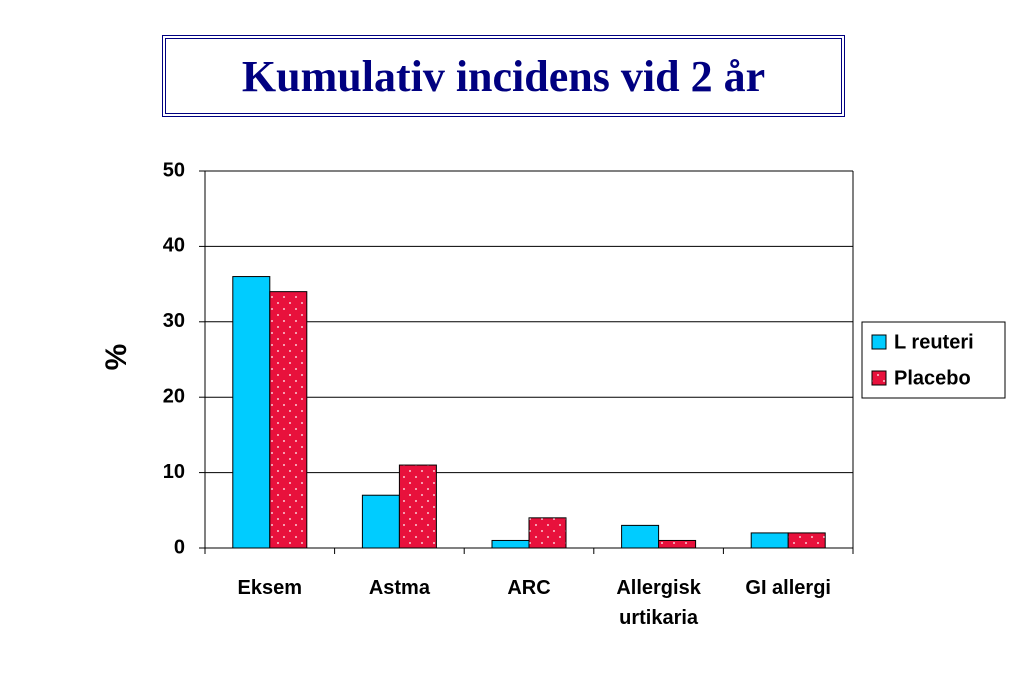 The height and width of the screenshot is (682, 1023). I want to click on chart-title: Kumulativ incidens vid 2 år, so click(503, 76).